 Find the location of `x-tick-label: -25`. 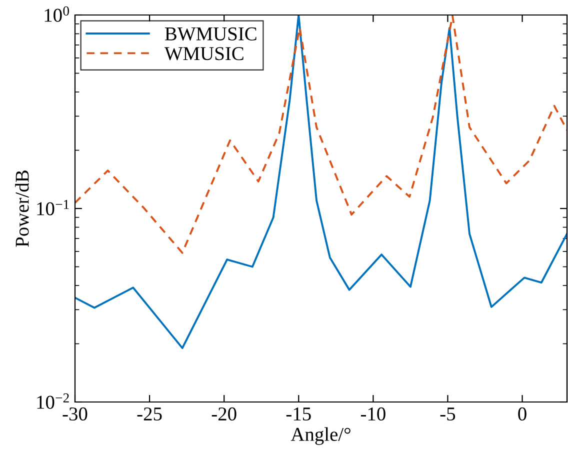

x-tick-label: -25 is located at coordinates (149, 414).